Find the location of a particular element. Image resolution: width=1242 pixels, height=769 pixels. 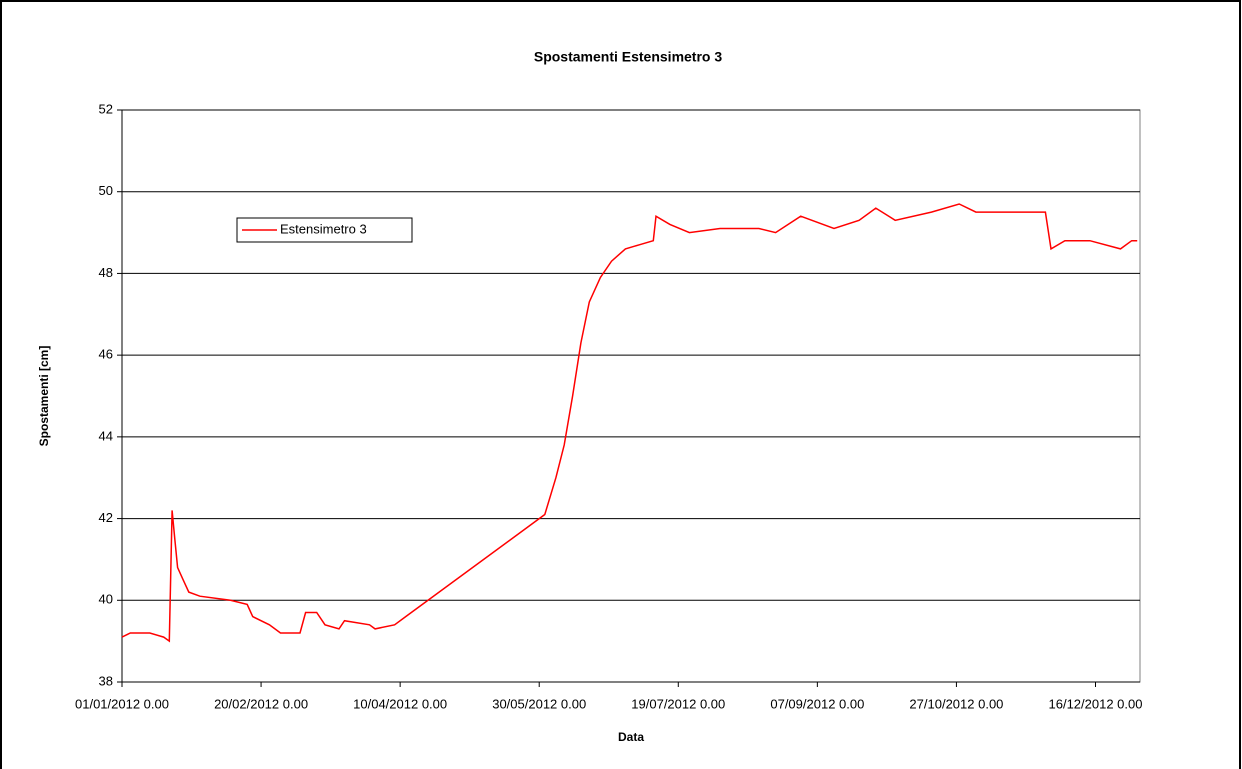

x-tick-label: 19/07/2012 0.00 is located at coordinates (678, 703).